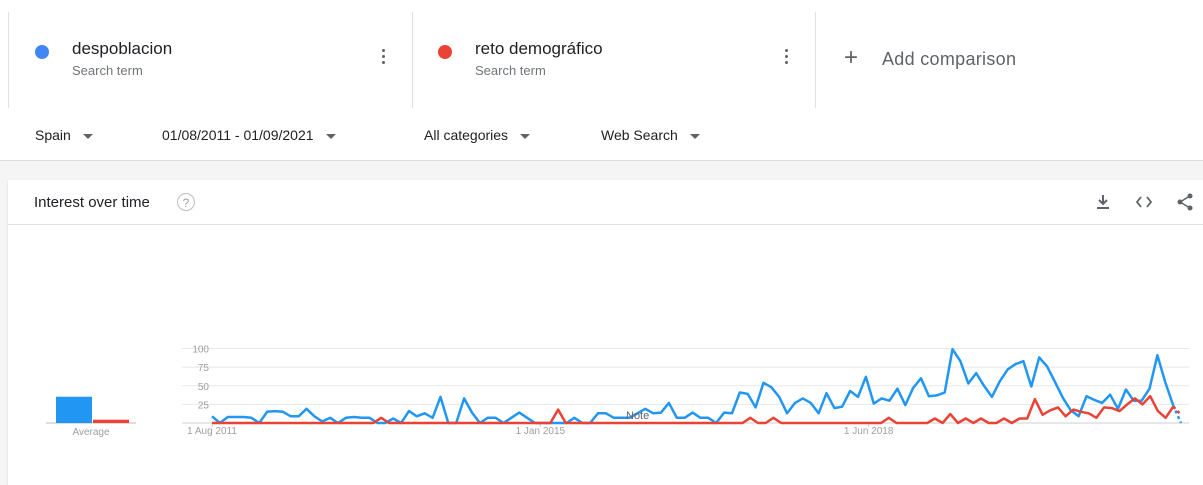 This screenshot has height=485, width=1203. What do you see at coordinates (204, 368) in the screenshot?
I see `y-tick-label: 75` at bounding box center [204, 368].